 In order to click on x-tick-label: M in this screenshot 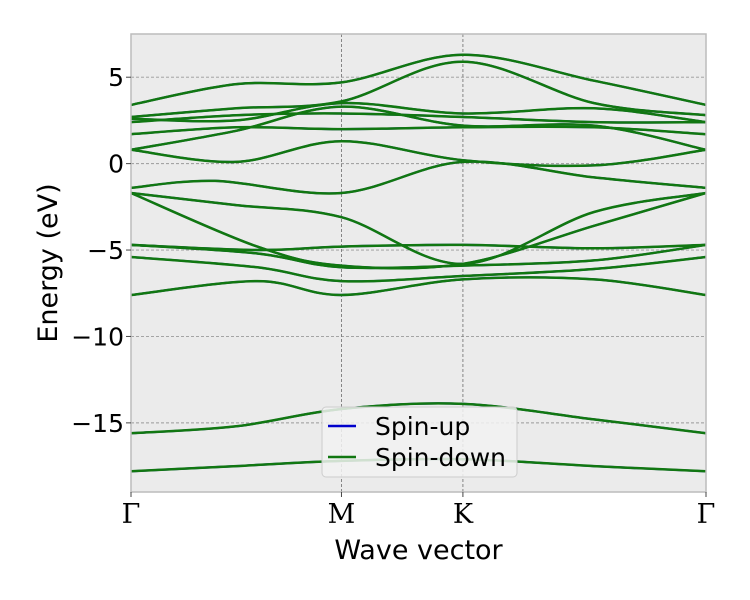, I will do `click(342, 514)`.